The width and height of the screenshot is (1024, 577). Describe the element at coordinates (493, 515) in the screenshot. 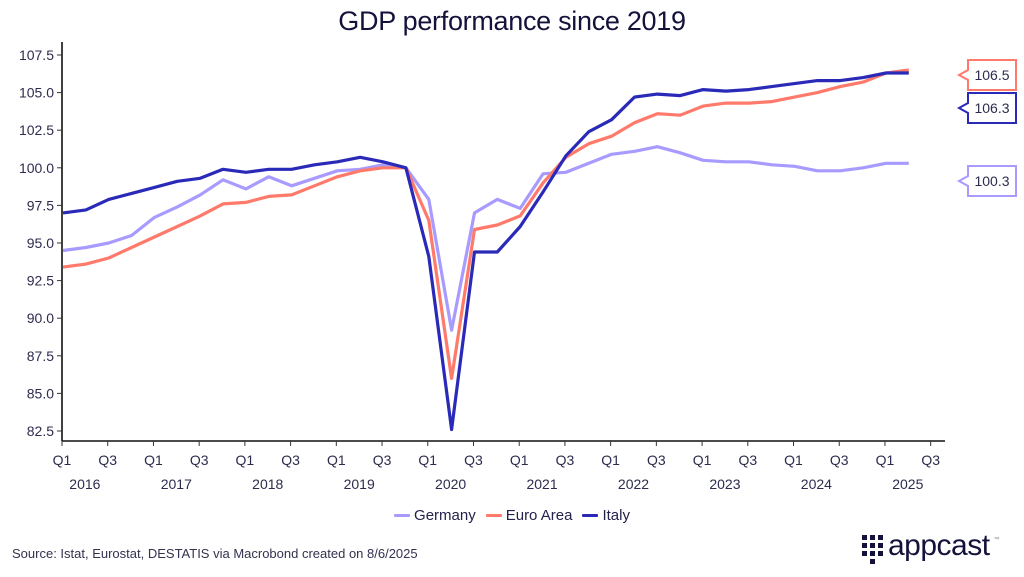

I see `legend-swatch-euro-area` at that location.